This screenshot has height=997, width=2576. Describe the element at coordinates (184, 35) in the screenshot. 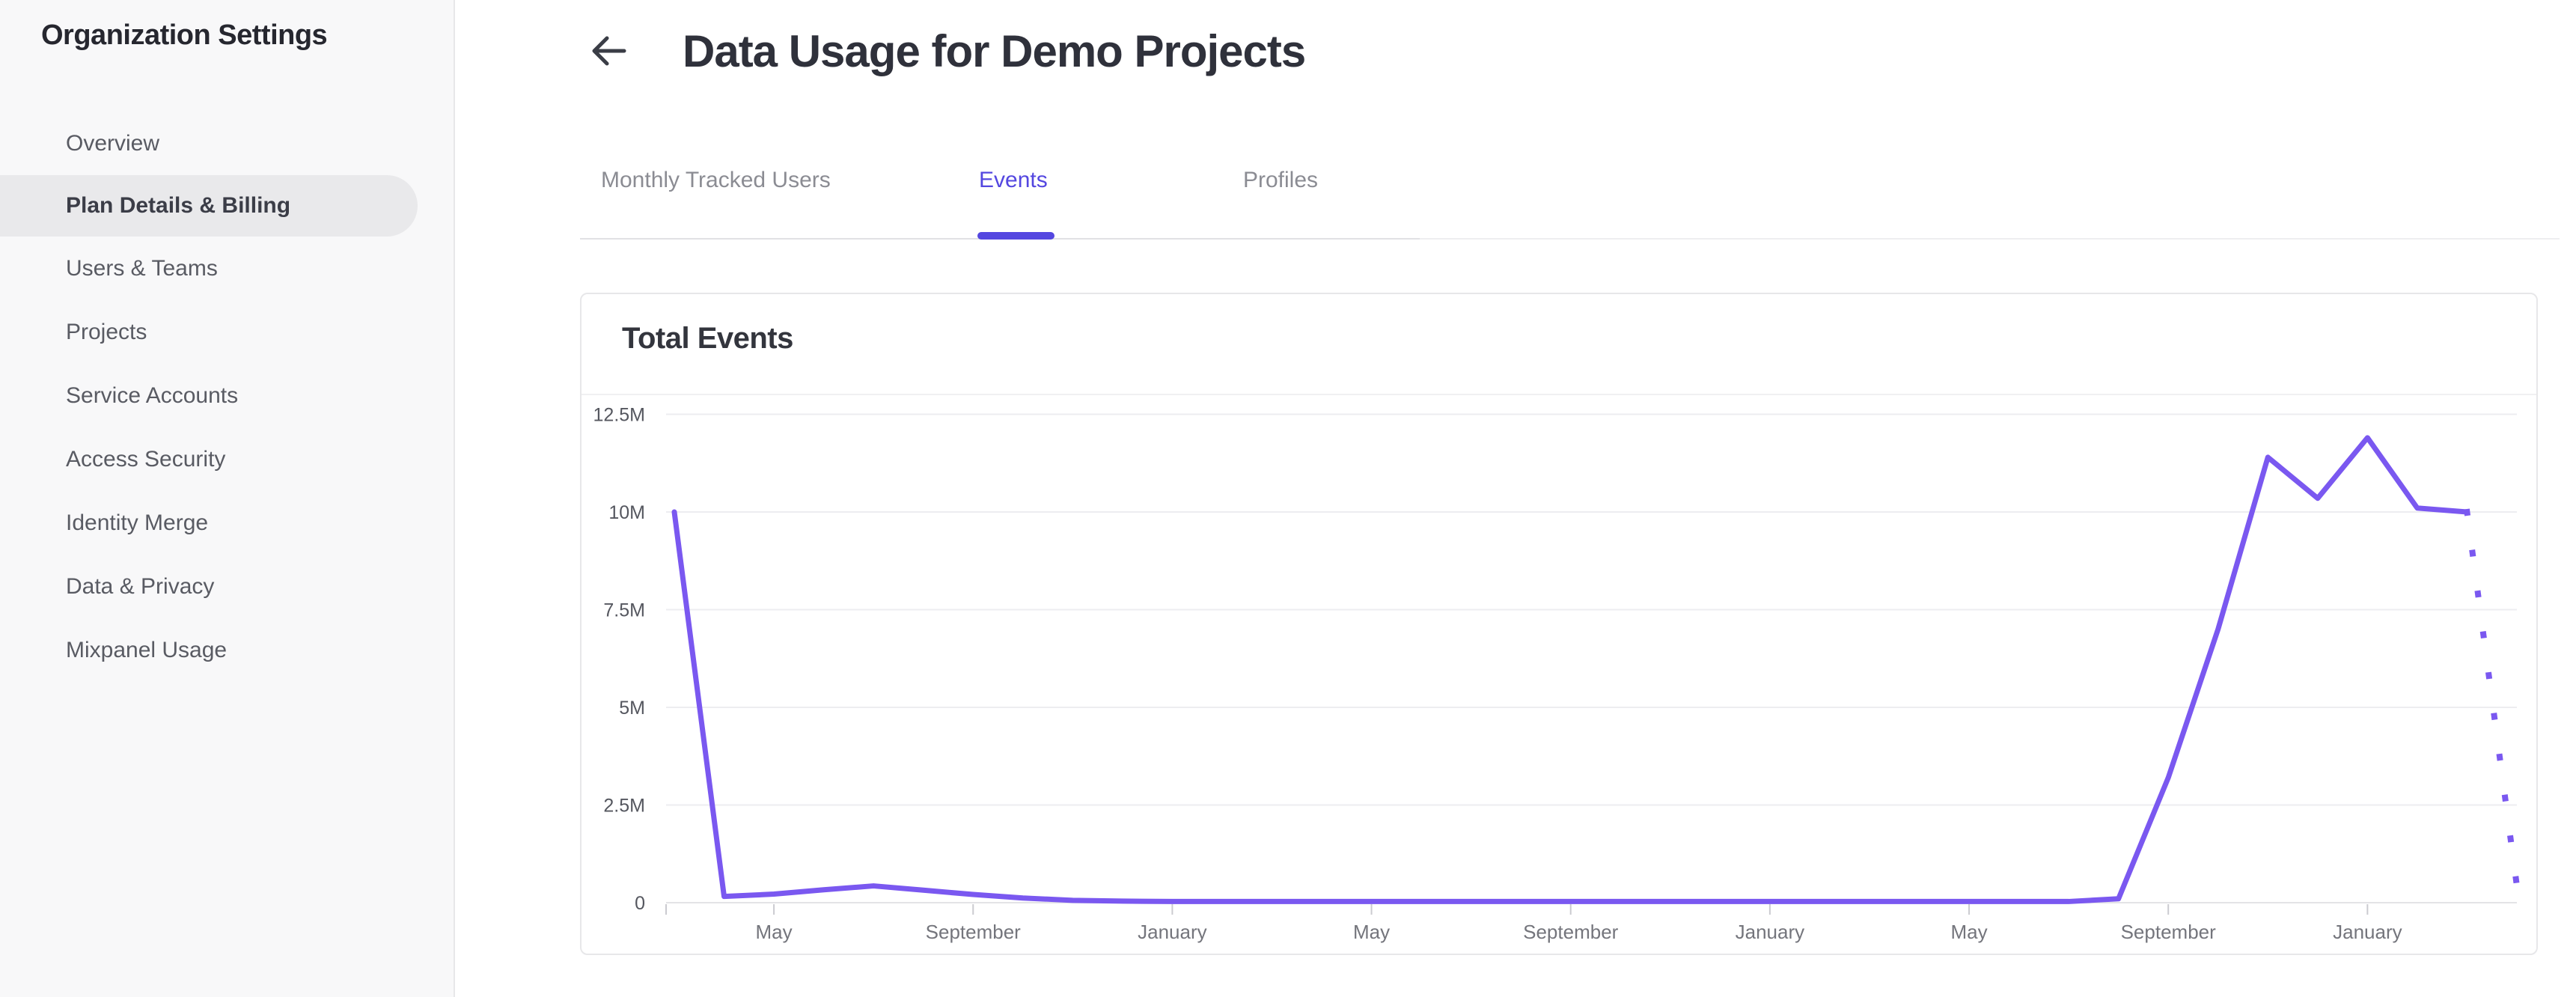

I see `sidebar-title: Organization Settings` at that location.